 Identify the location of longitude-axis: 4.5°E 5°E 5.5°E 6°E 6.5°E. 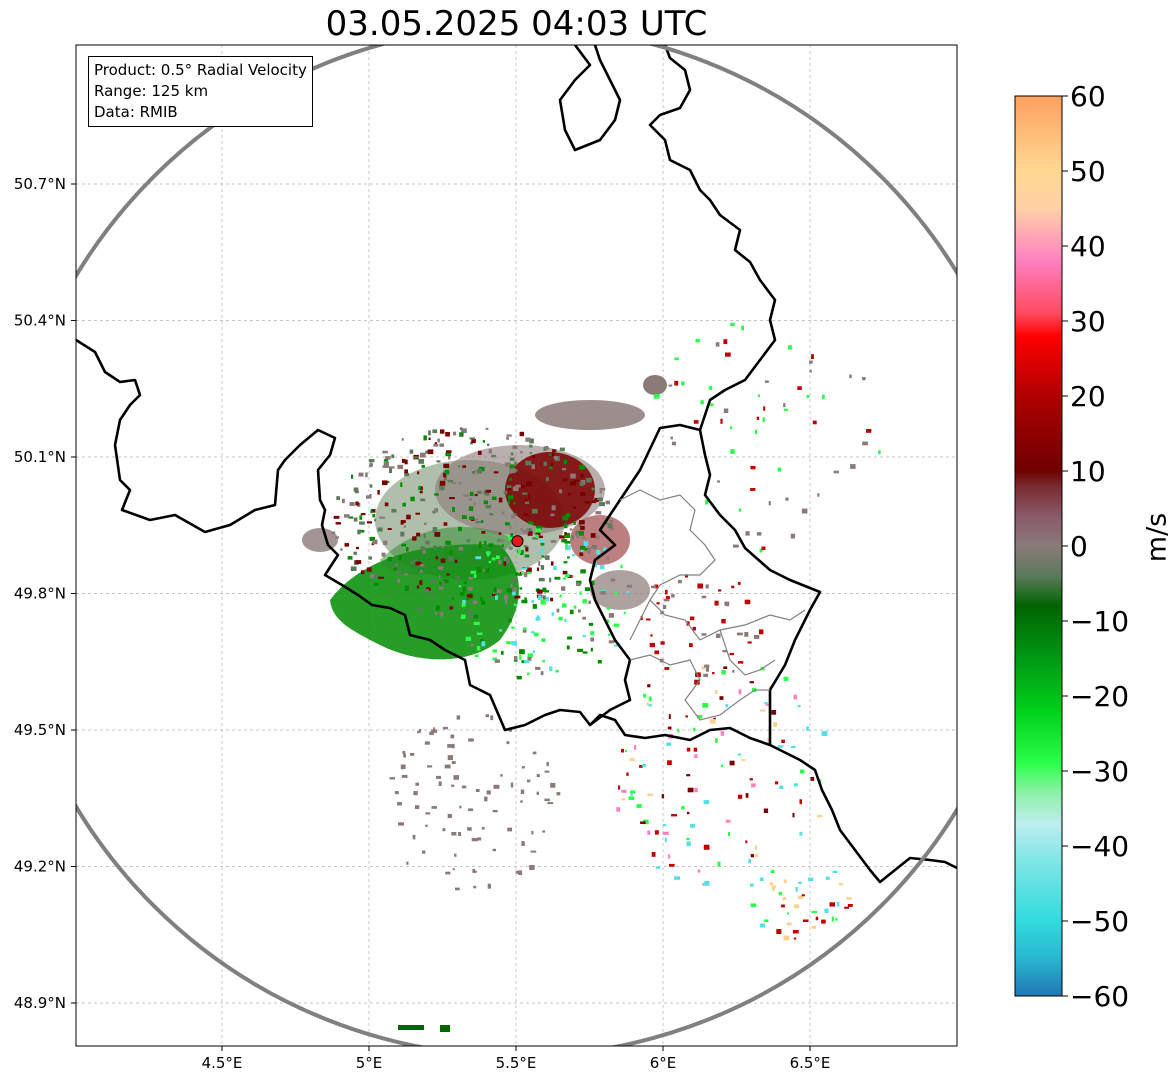
(516, 1059).